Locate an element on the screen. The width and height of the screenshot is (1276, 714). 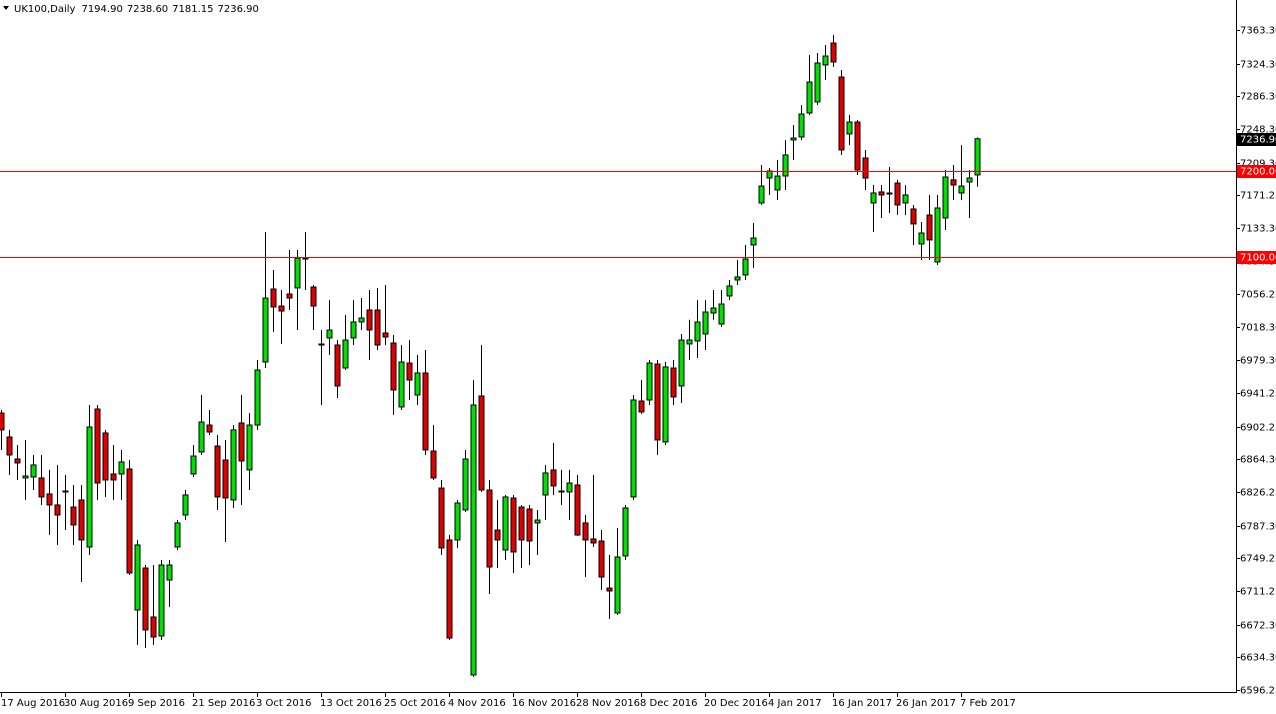
y-tick-label: 7133.30 is located at coordinates (1258, 229).